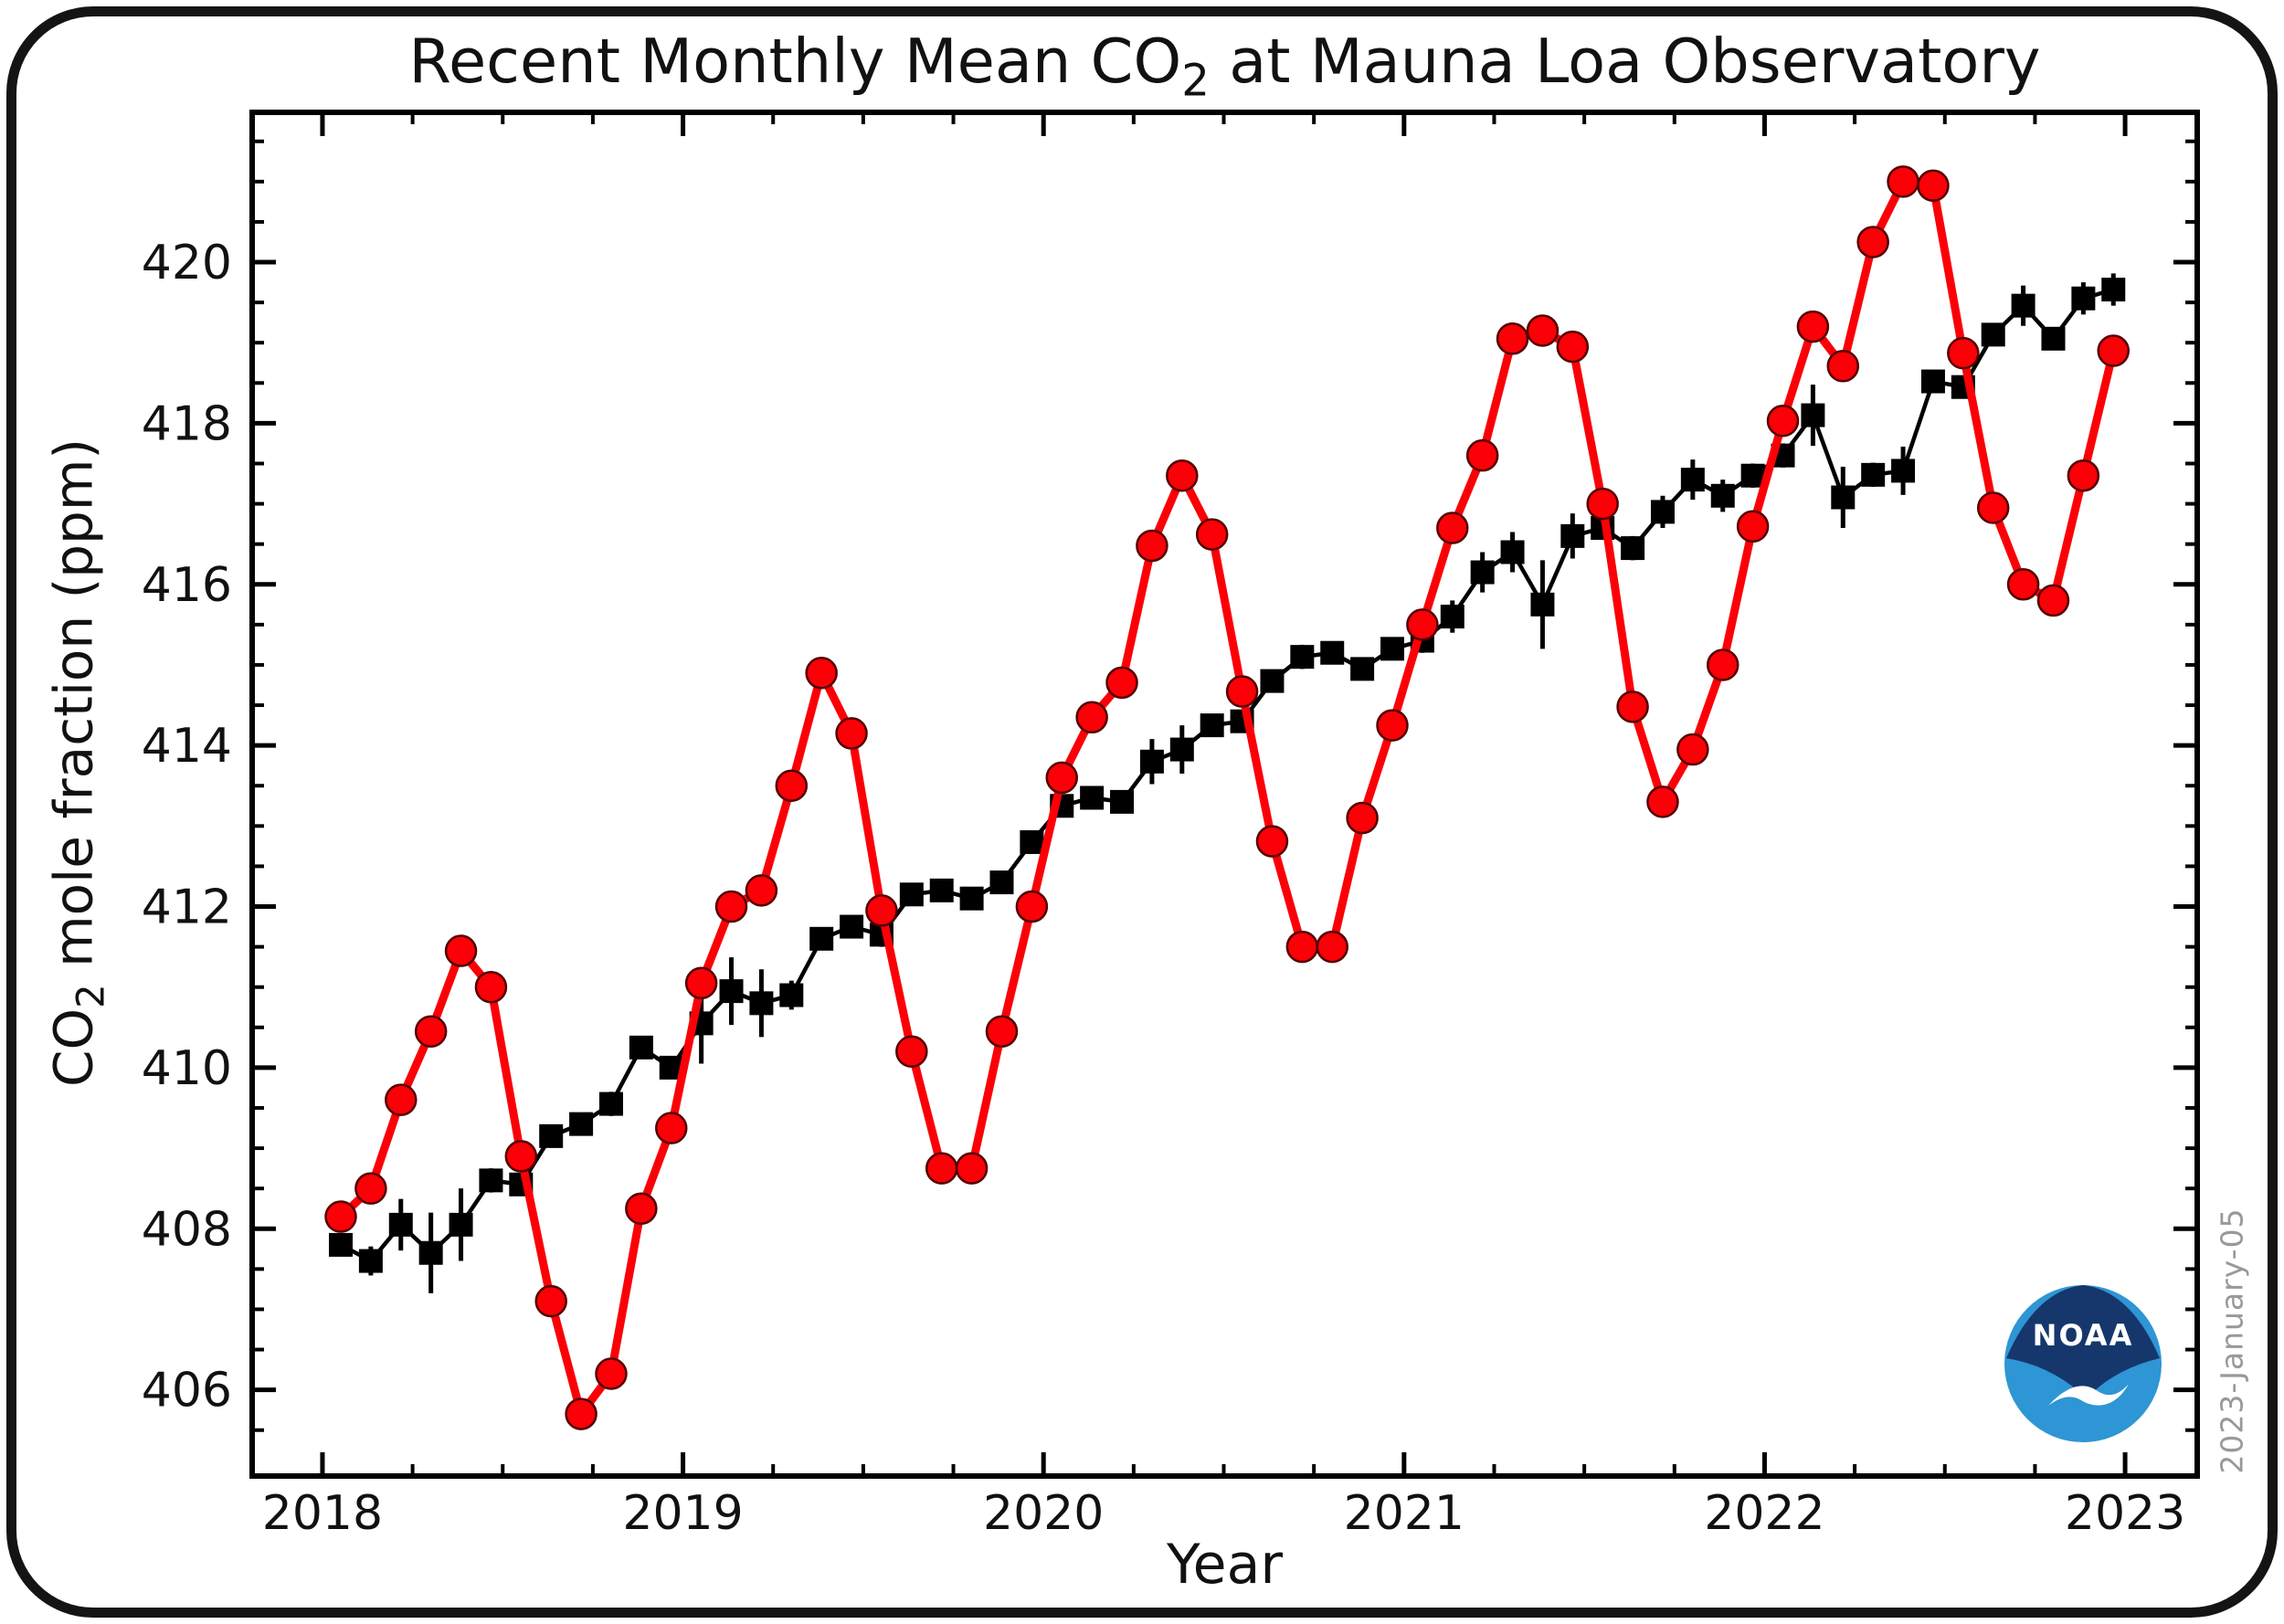  Describe the element at coordinates (187, 1069) in the screenshot. I see `svg-text: 410` at that location.